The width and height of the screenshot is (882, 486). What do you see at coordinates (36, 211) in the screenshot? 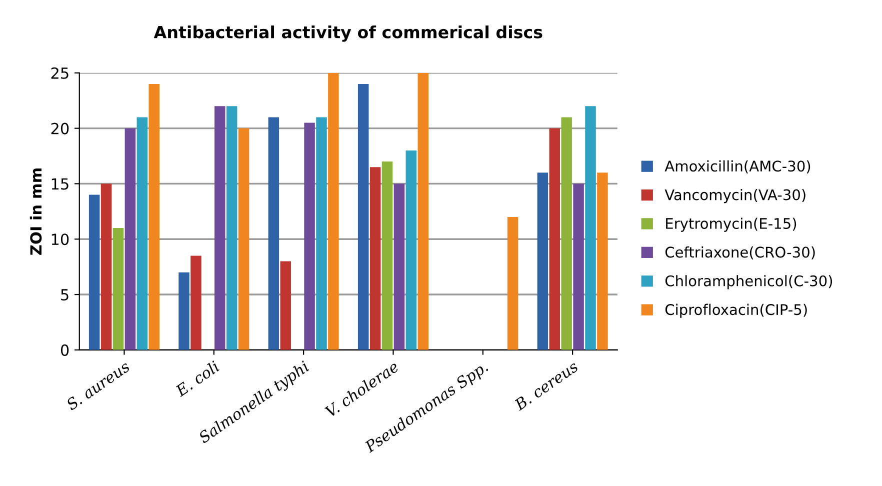
I see `y-axis-title: ZOI in mm` at bounding box center [36, 211].